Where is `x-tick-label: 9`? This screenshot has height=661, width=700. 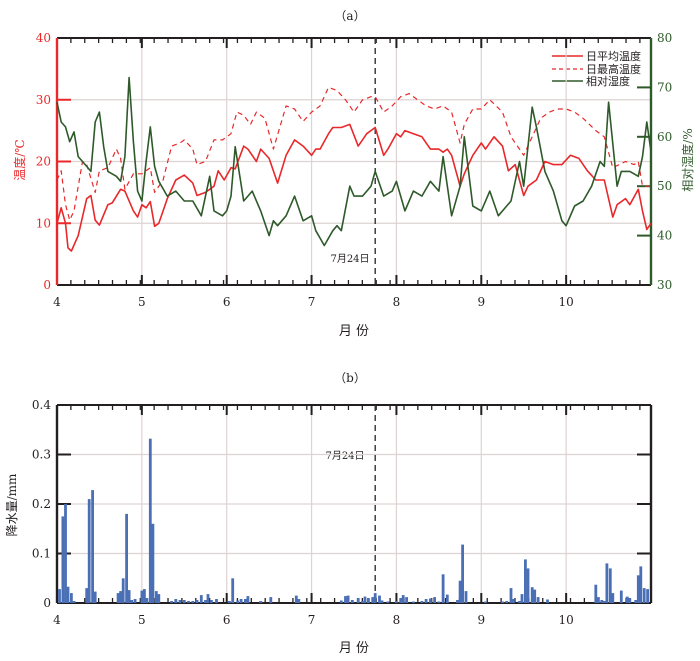 x-tick-label: 9 is located at coordinates (481, 620).